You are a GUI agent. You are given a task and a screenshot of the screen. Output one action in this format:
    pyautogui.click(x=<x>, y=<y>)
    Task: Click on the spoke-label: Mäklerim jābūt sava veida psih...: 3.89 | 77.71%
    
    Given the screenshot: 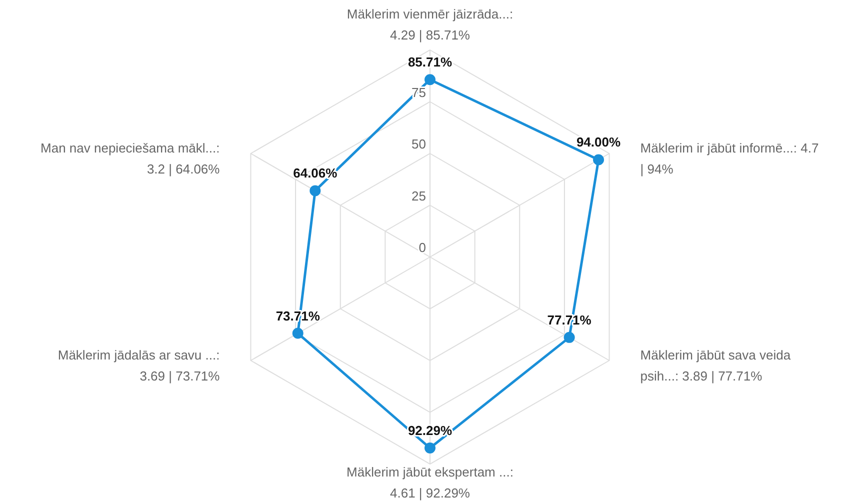 What is the action you would take?
    pyautogui.click(x=716, y=366)
    